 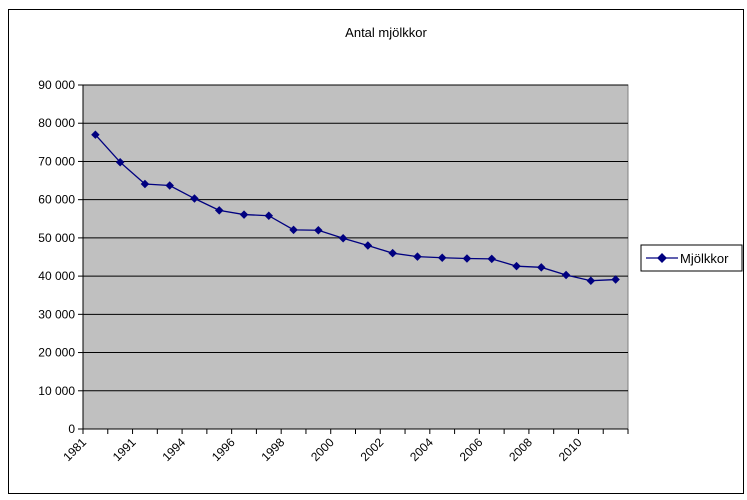 What do you see at coordinates (71, 429) in the screenshot?
I see `y-tick-label: 0` at bounding box center [71, 429].